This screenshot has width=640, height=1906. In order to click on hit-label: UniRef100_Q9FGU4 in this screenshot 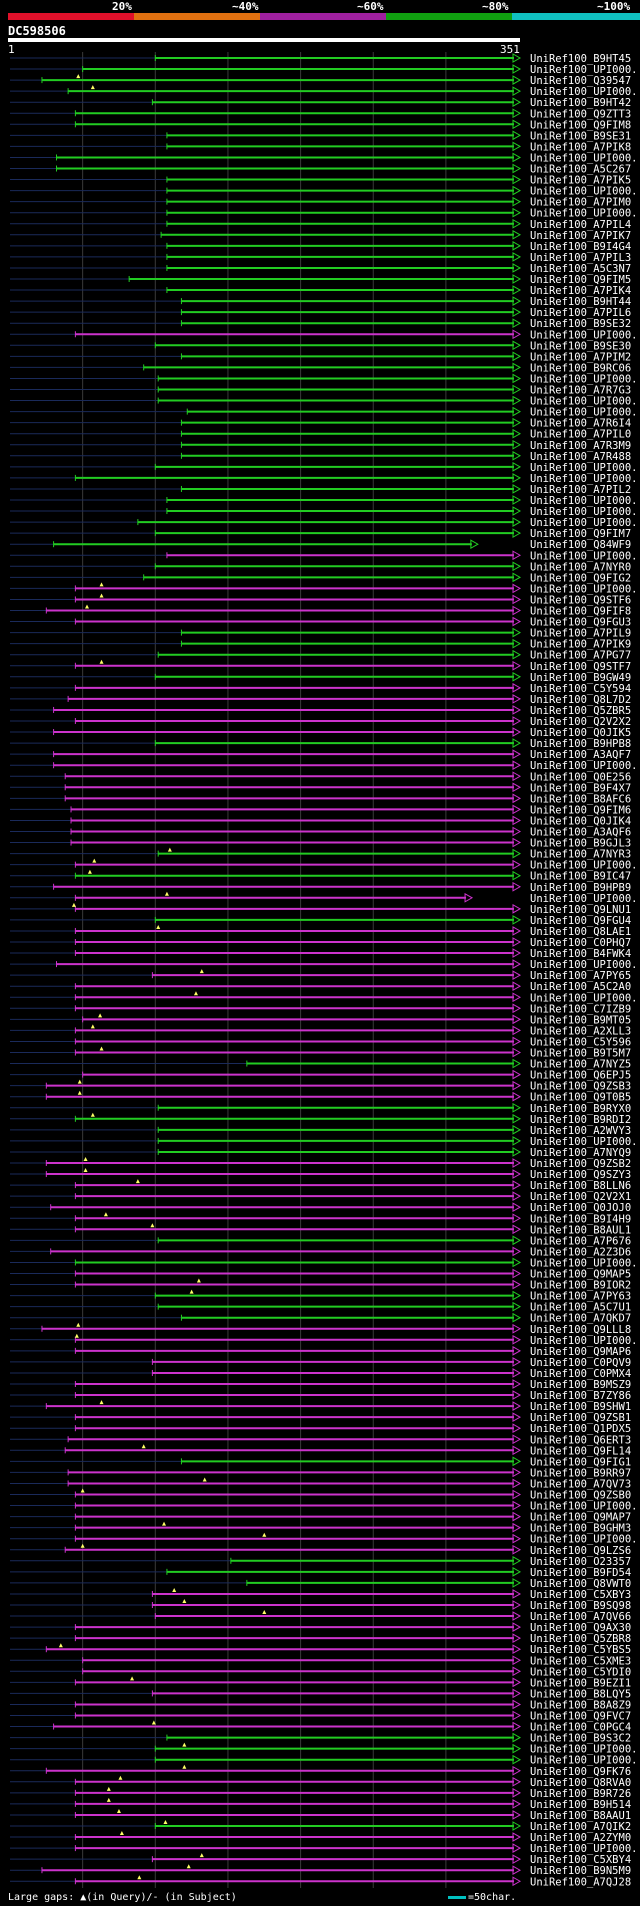, I will do `click(580, 921)`.